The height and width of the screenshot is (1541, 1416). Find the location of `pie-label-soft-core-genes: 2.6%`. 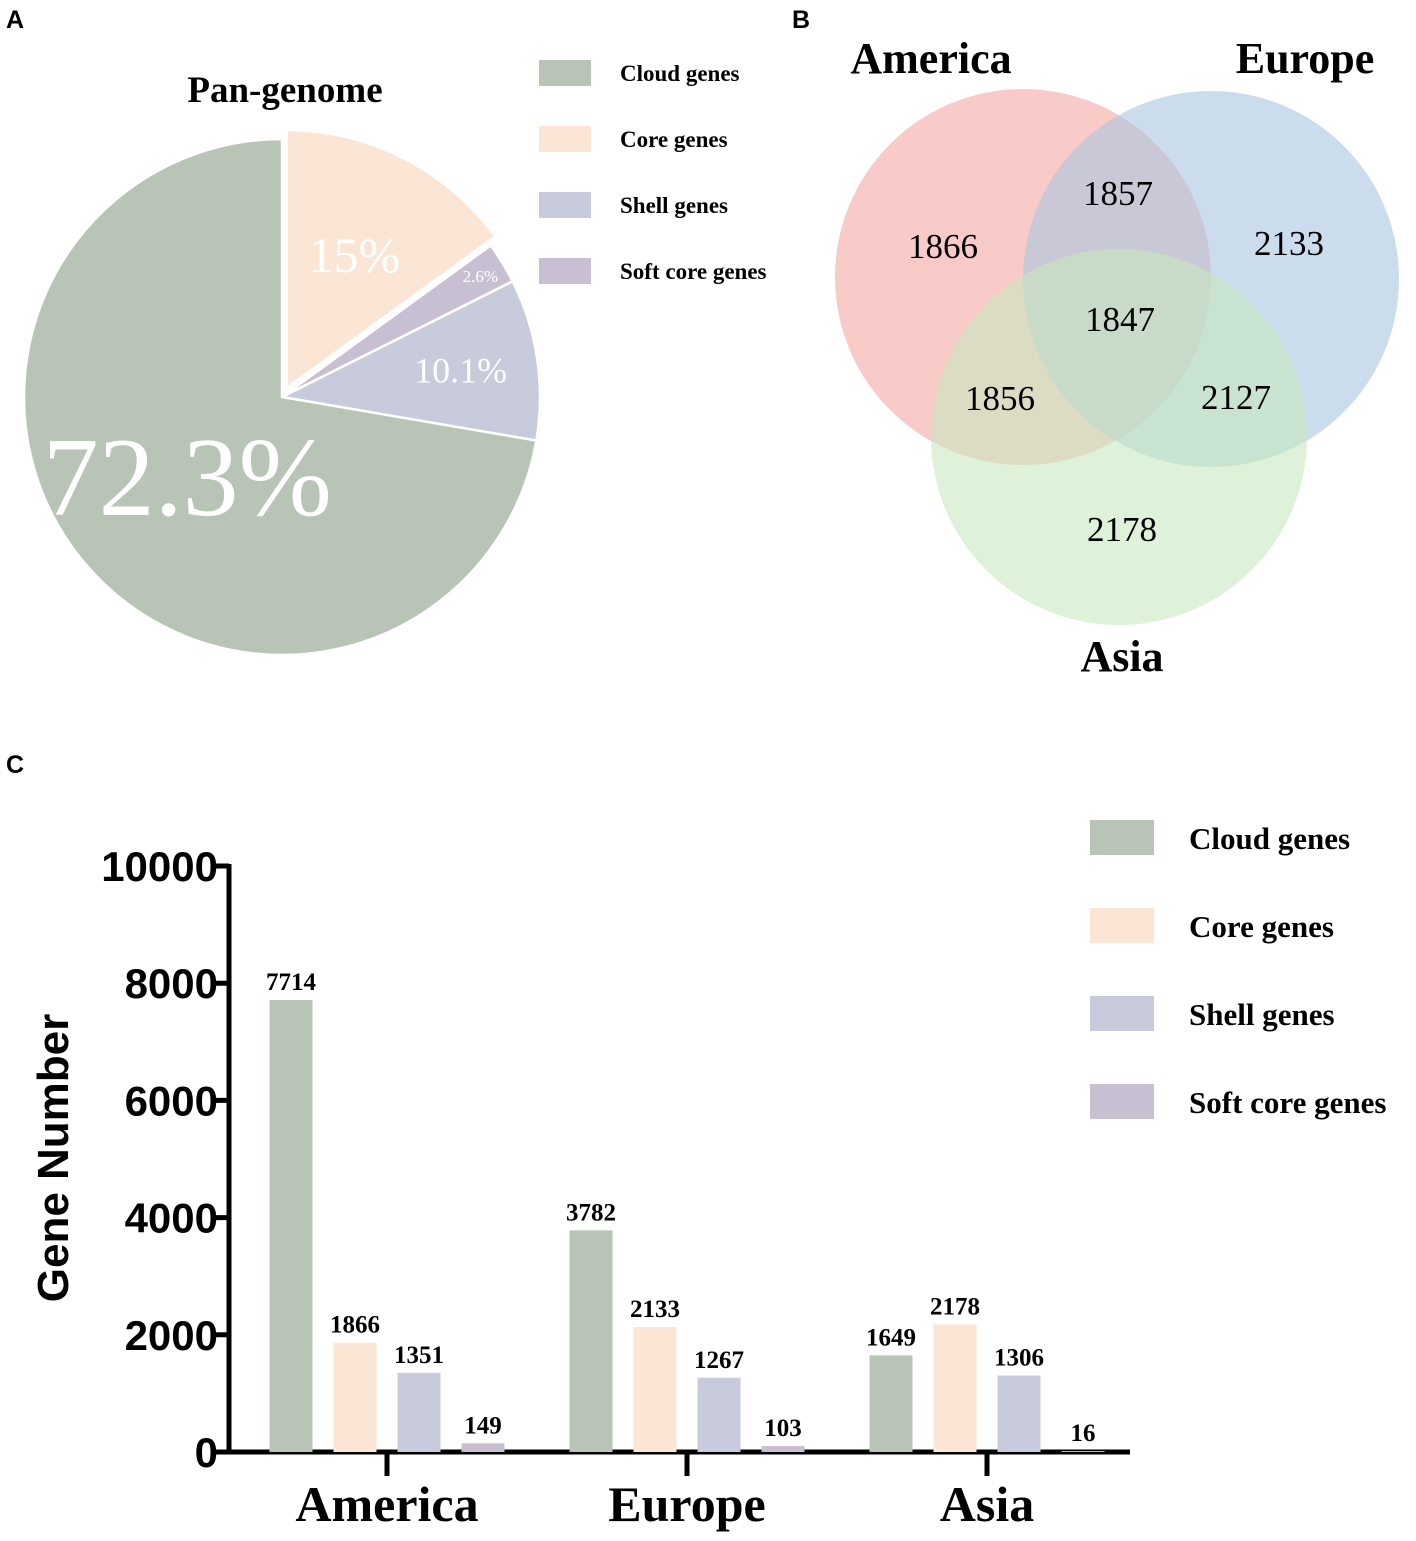

pie-label-soft-core-genes: 2.6% is located at coordinates (480, 276).